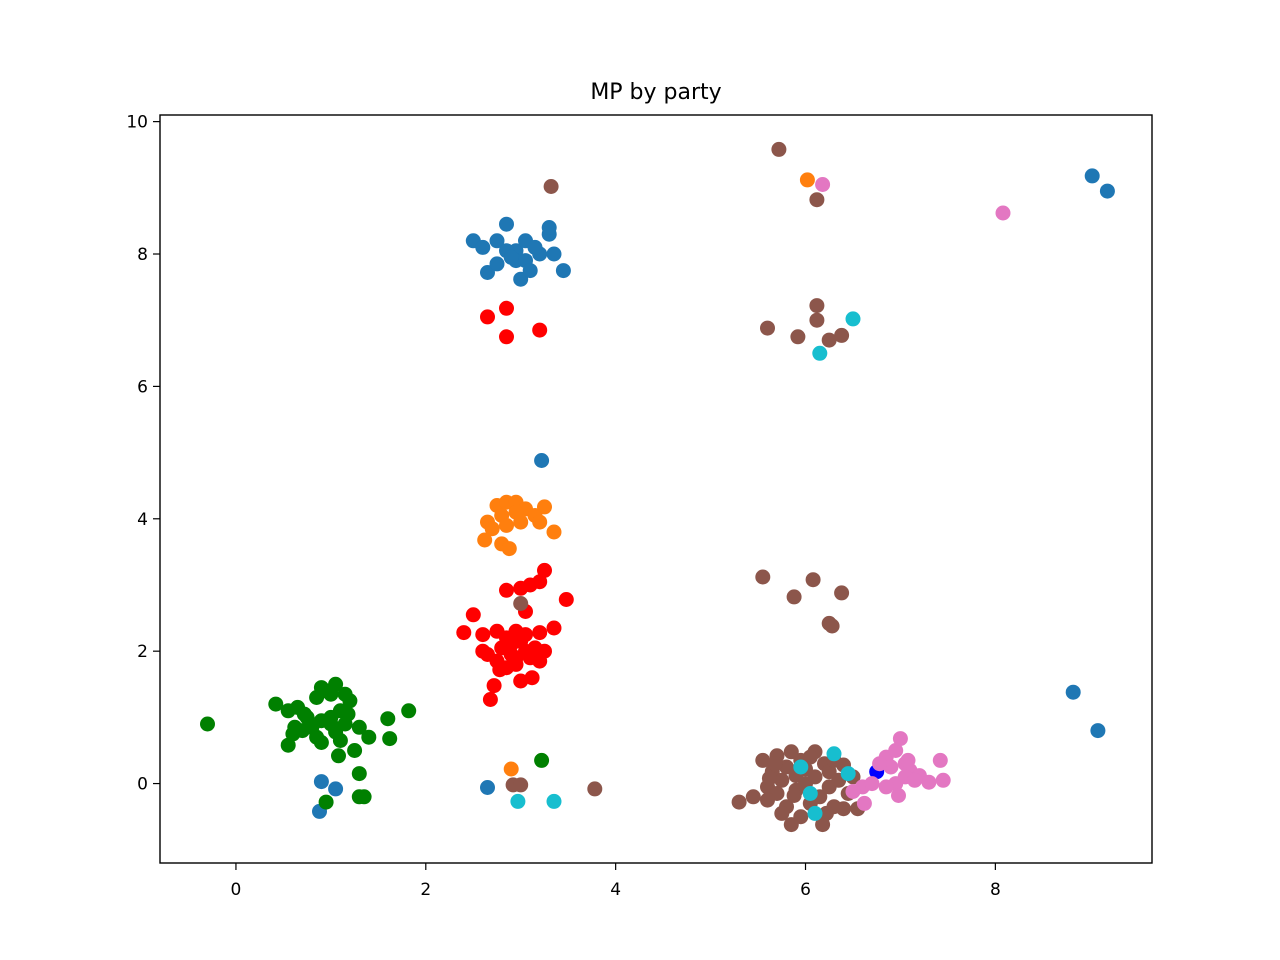  I want to click on y-tick-label: 6, so click(142, 387).